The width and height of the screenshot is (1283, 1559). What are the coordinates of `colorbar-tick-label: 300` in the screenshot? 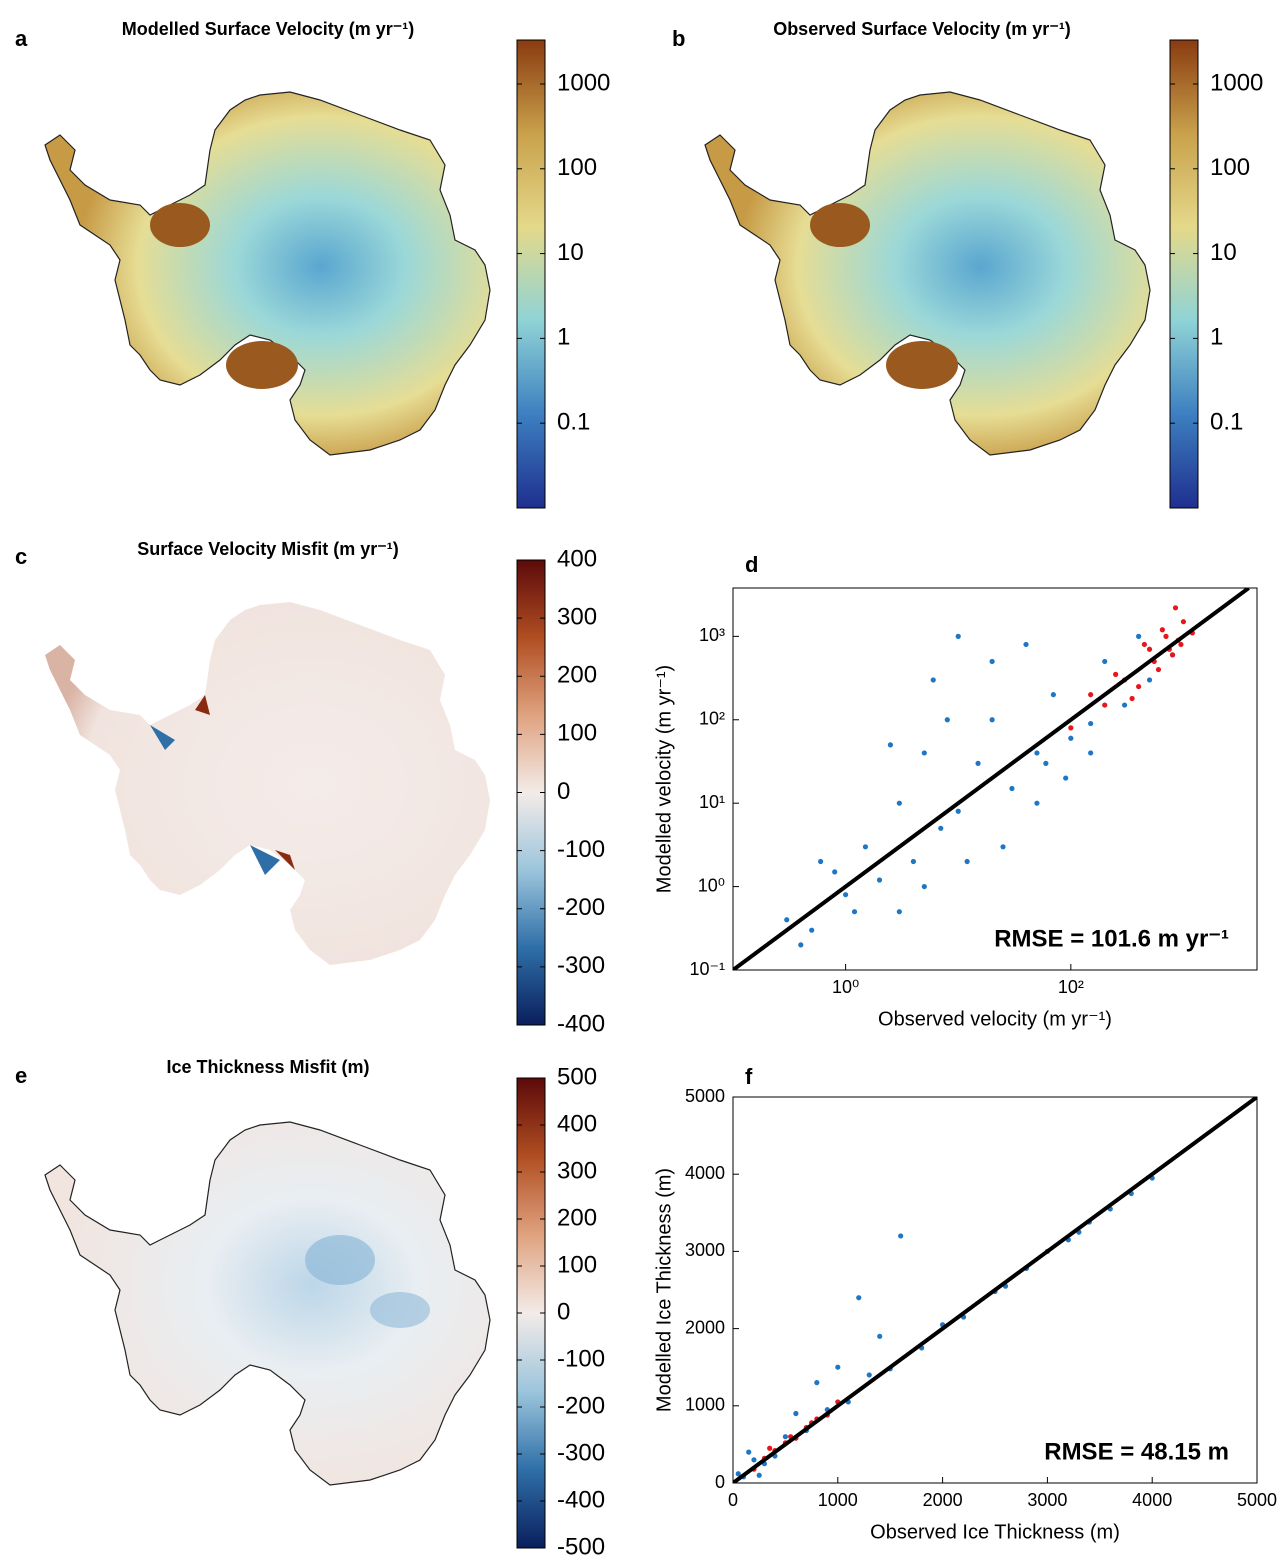 It's located at (577, 1170).